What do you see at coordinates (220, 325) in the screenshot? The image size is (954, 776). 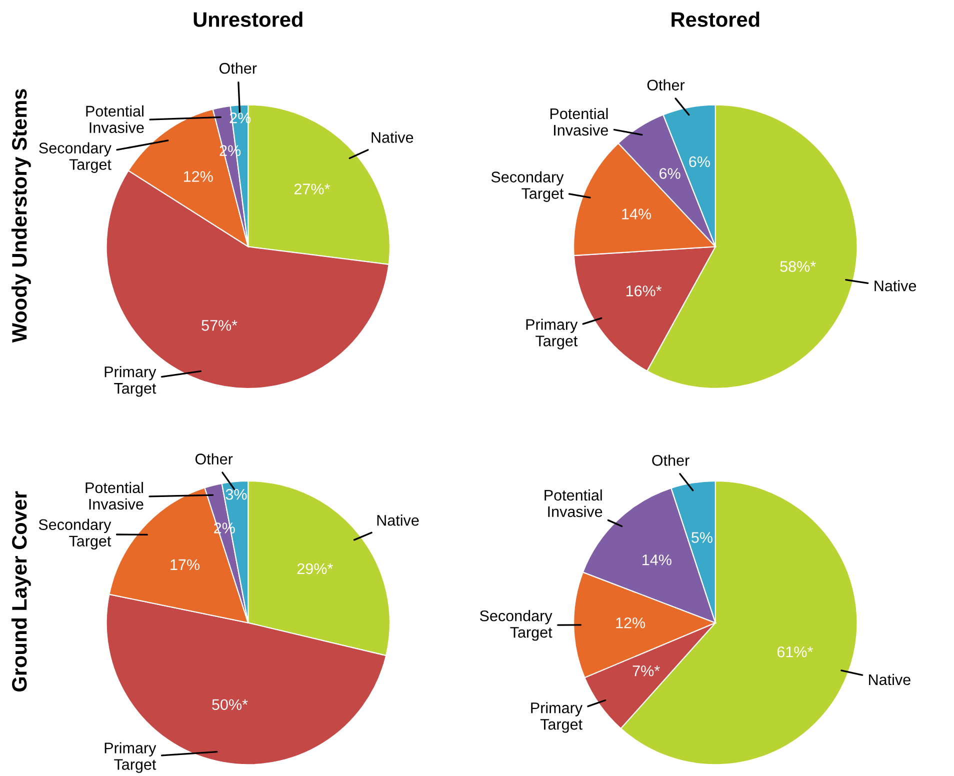 I see `data-label: 57%*` at bounding box center [220, 325].